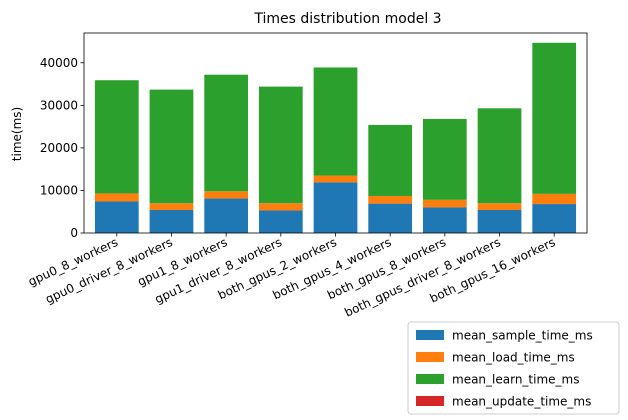 The width and height of the screenshot is (628, 420). What do you see at coordinates (280, 145) in the screenshot?
I see `bar-mean_learn_time_ms-gpu1_driver_8_workers` at bounding box center [280, 145].